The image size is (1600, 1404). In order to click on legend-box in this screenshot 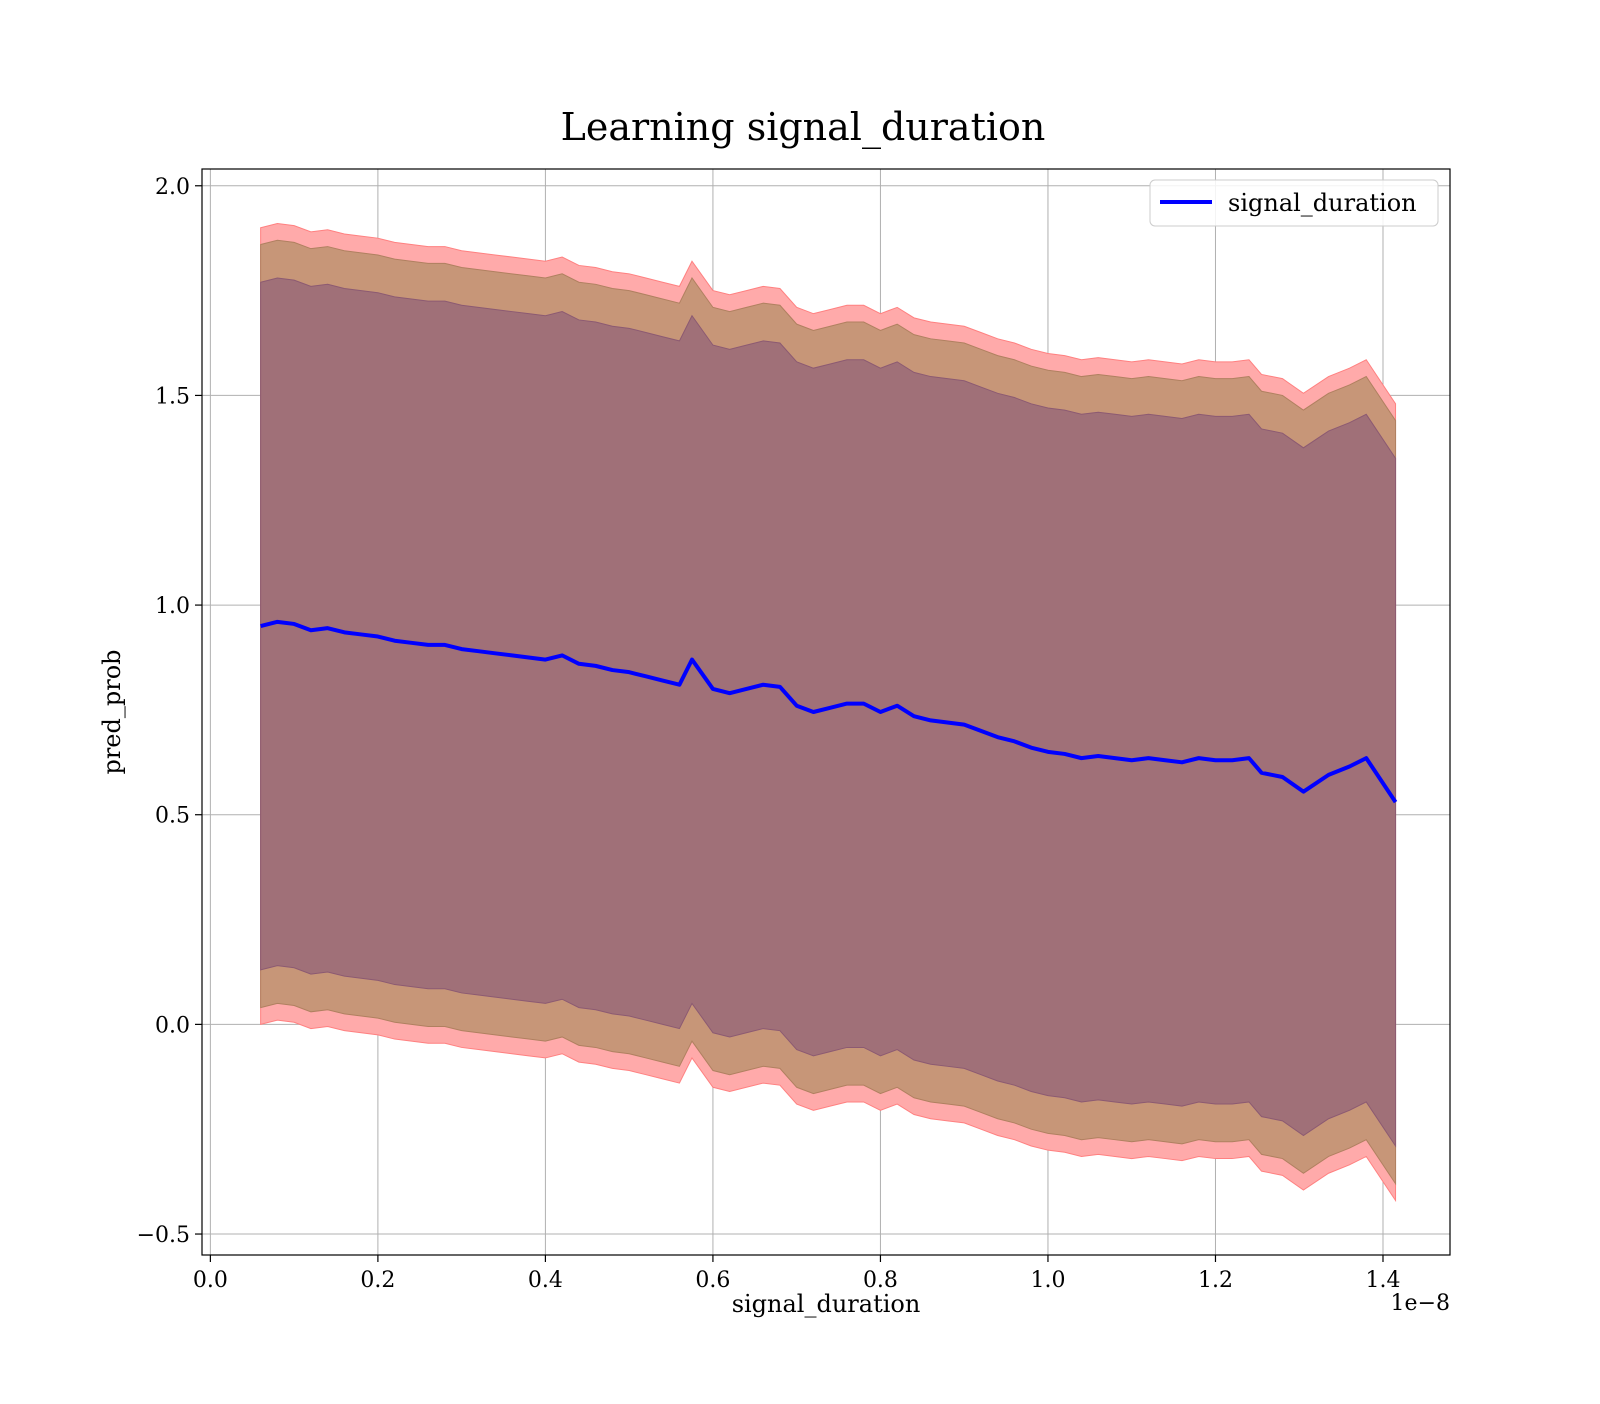, I will do `click(1294, 203)`.